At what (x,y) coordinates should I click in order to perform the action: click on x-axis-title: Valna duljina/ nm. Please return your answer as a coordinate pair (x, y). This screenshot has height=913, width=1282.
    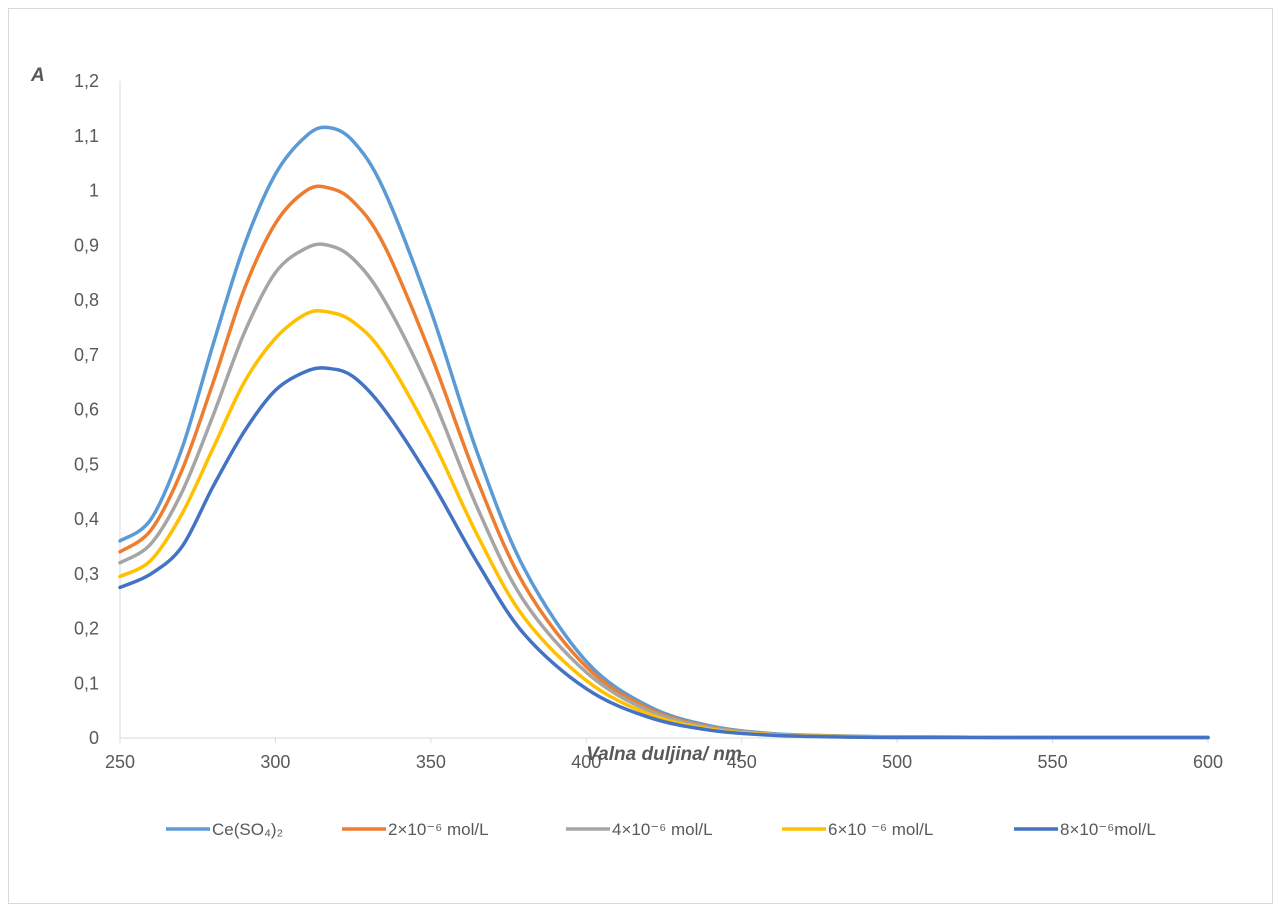
    Looking at the image, I should click on (664, 754).